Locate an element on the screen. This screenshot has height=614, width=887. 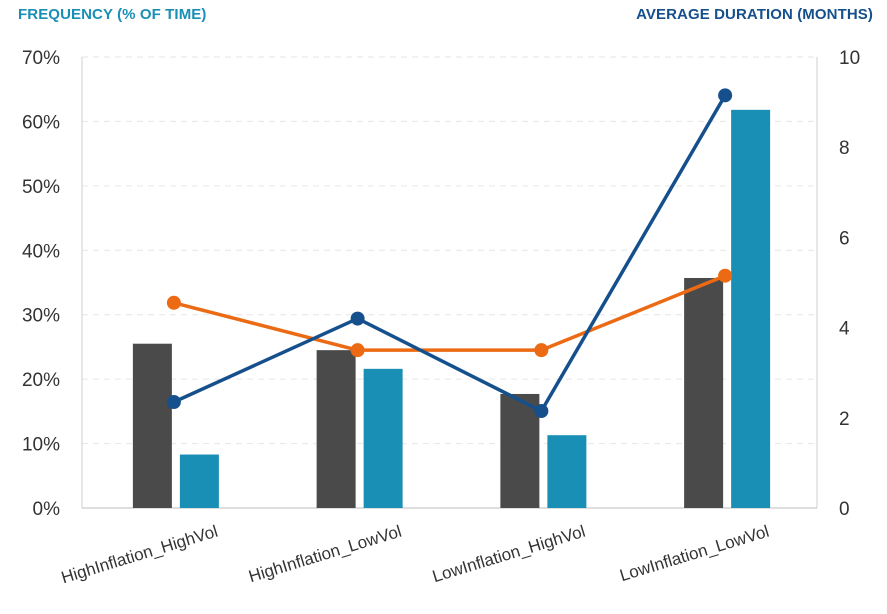
left-tick-label: 0% is located at coordinates (47, 509).